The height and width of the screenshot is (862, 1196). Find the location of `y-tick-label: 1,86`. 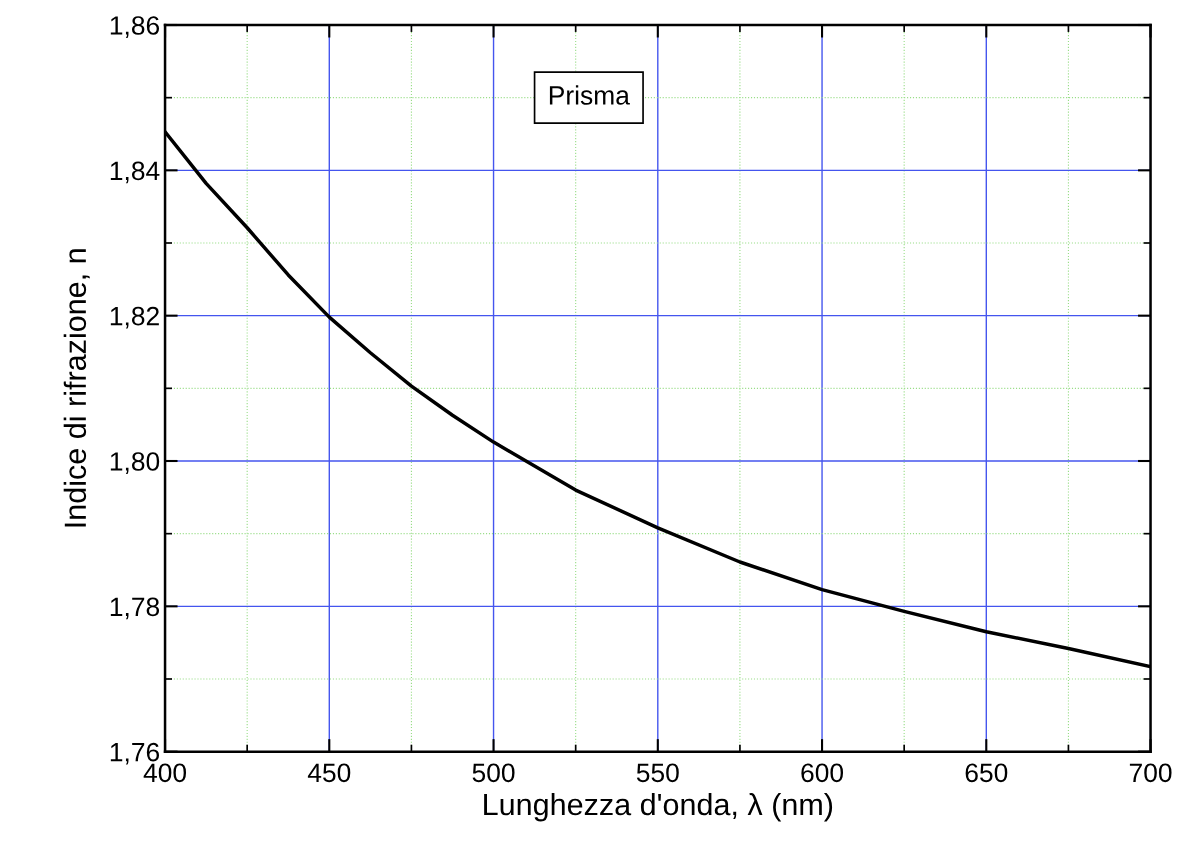

y-tick-label: 1,86 is located at coordinates (135, 27).